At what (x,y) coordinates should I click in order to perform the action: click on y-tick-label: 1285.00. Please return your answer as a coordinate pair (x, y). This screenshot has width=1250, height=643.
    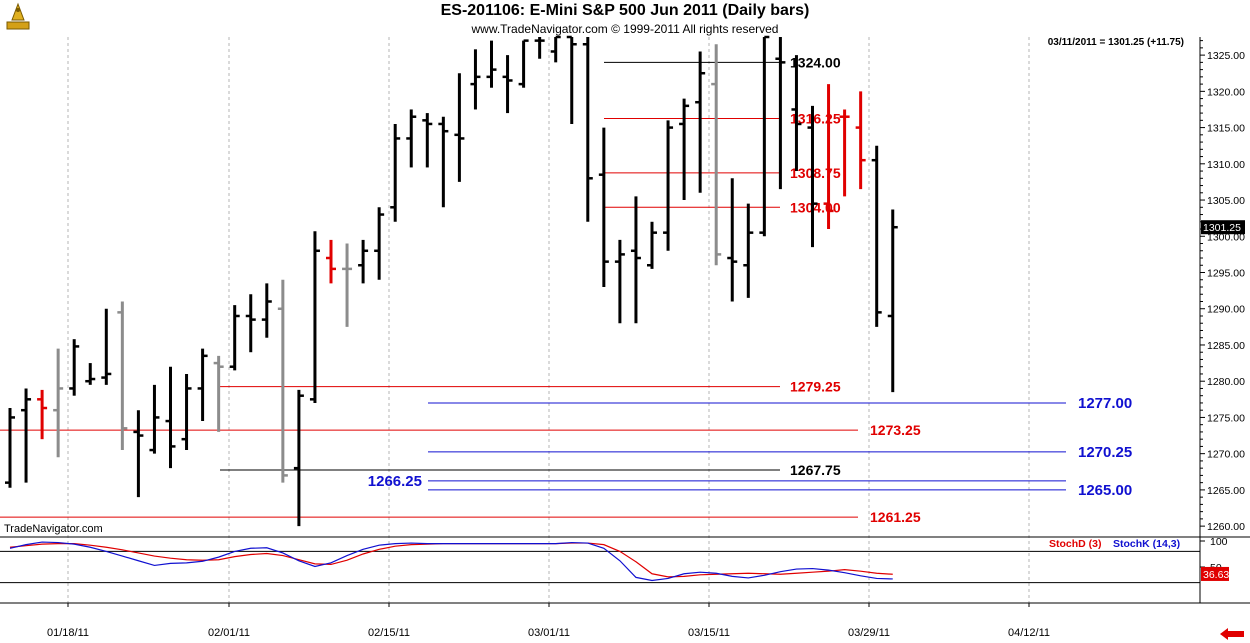
    Looking at the image, I should click on (1226, 346).